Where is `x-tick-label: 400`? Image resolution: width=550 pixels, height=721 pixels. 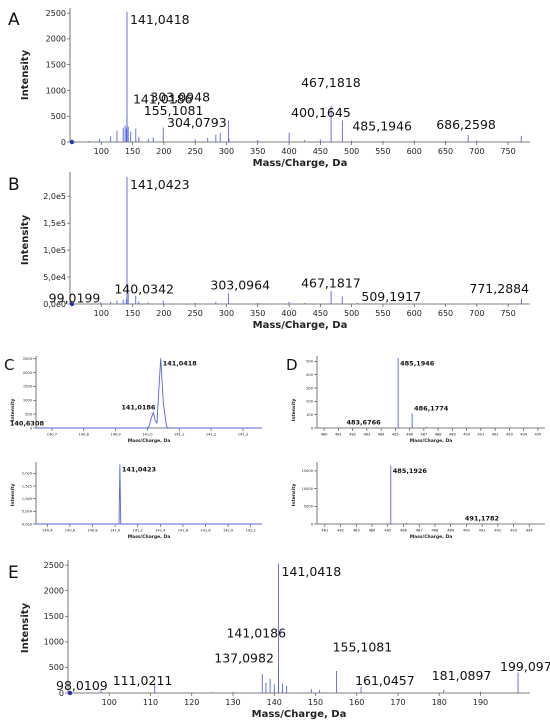
x-tick-label: 400 is located at coordinates (288, 313).